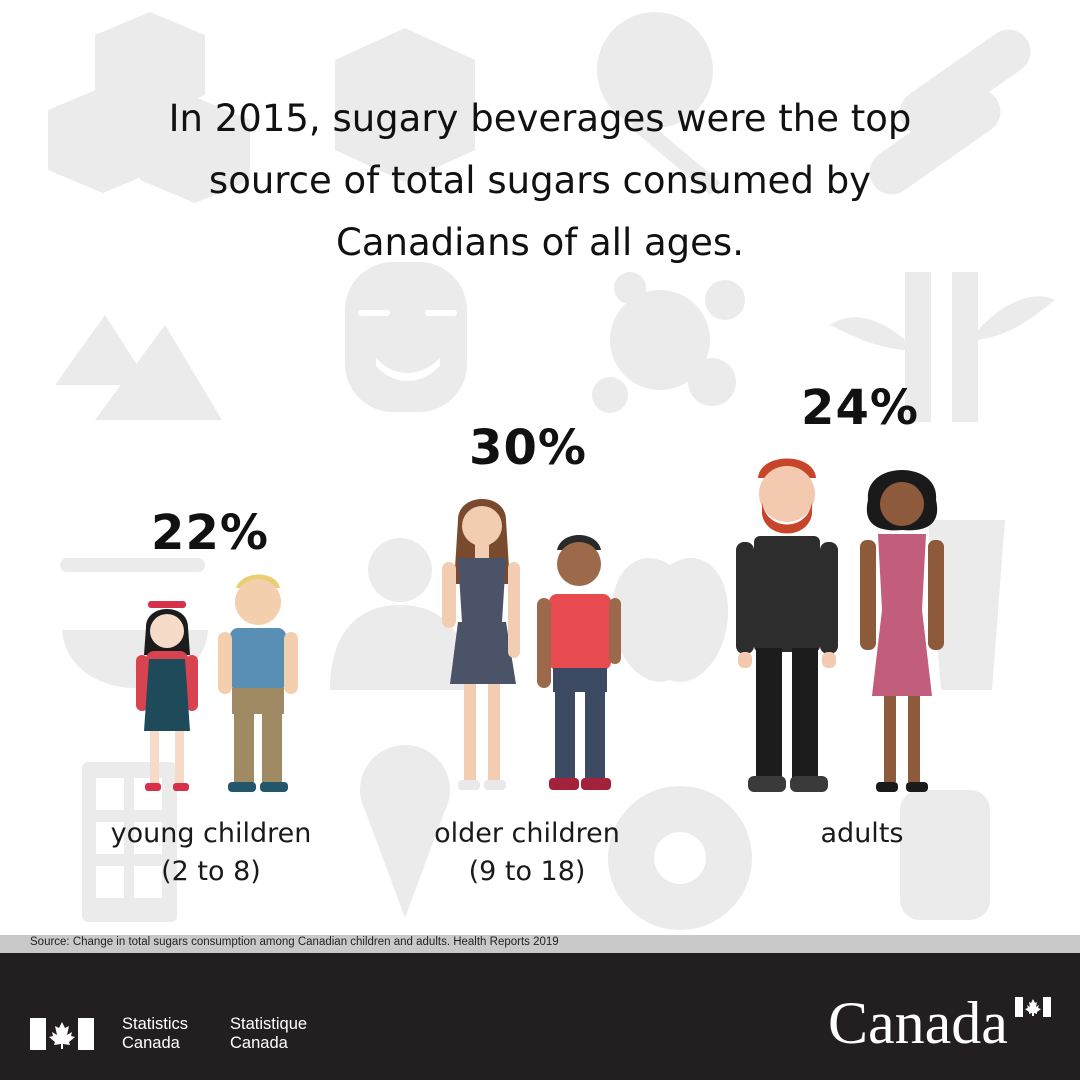  Describe the element at coordinates (211, 853) in the screenshot. I see `category-label-young-children: young children (2 to 8)` at that location.